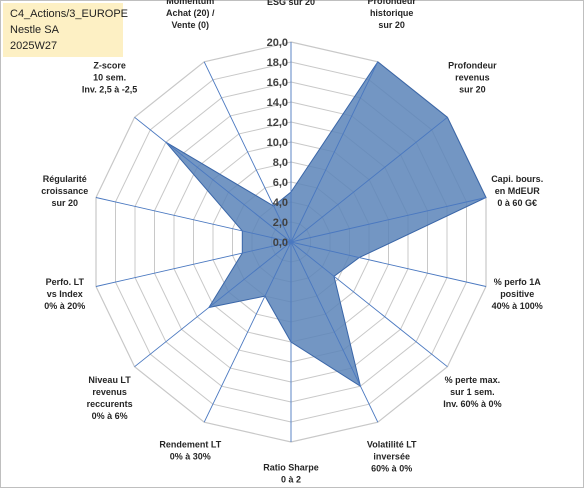 This screenshot has width=584, height=488. I want to click on axis-label: 0% à 30%, so click(190, 456).